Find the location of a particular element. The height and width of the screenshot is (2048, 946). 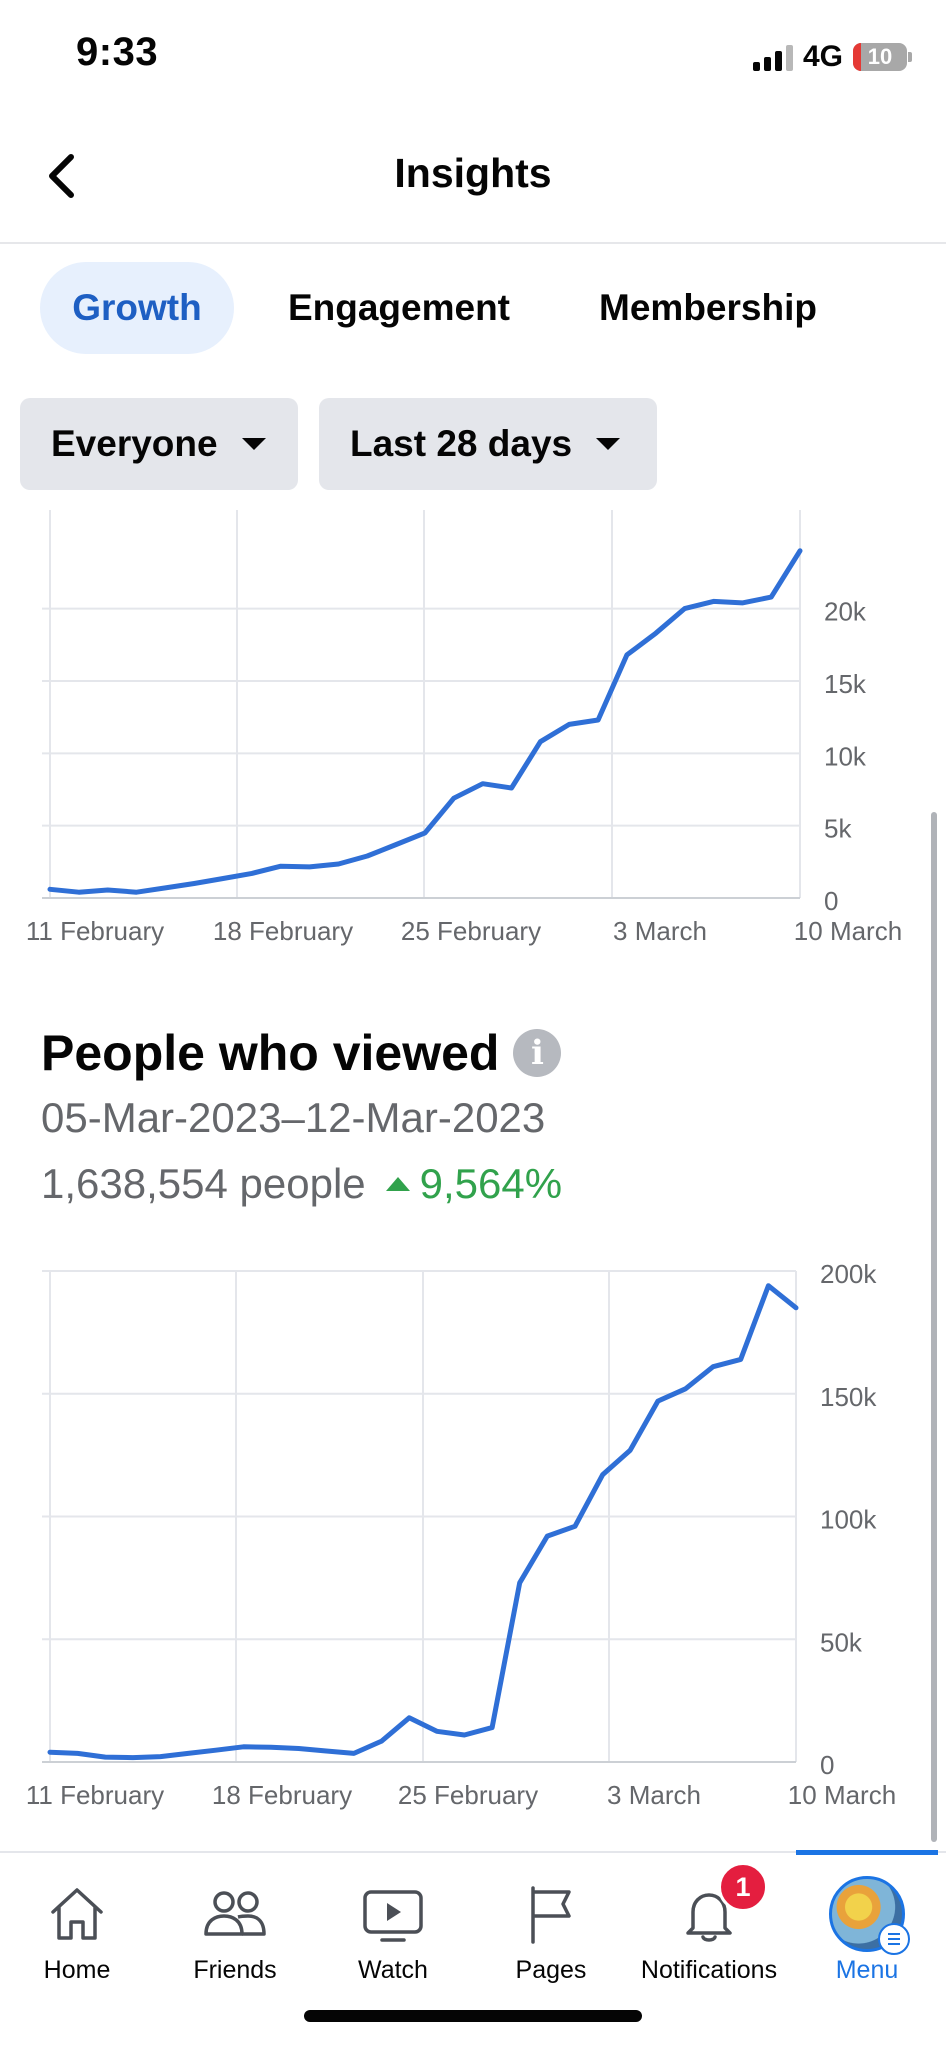

battery-level: 10 is located at coordinates (880, 56).